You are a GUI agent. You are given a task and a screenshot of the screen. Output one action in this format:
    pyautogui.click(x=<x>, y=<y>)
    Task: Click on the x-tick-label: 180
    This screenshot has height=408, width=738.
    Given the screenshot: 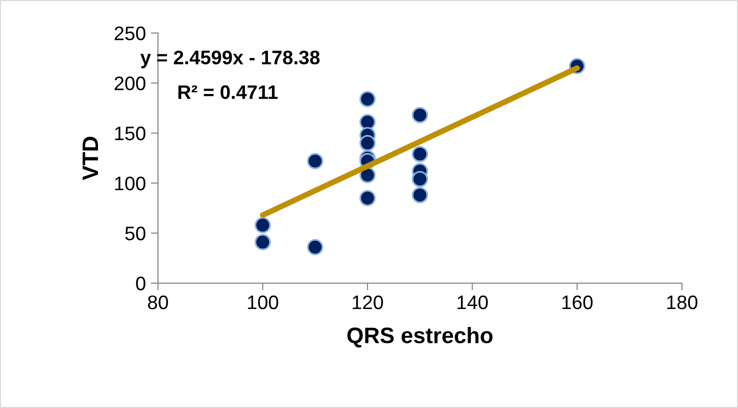 What is the action you would take?
    pyautogui.click(x=682, y=302)
    